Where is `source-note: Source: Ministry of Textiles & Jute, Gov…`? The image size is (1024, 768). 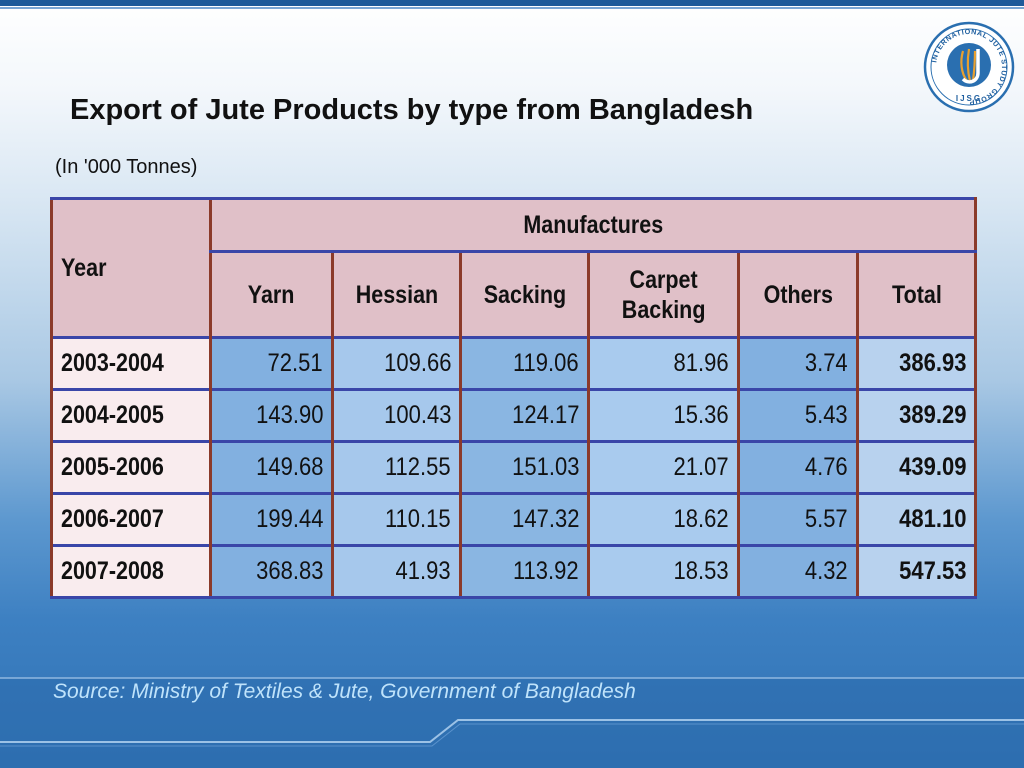 source-note: Source: Ministry of Textiles & Jute, Gov… is located at coordinates (344, 691).